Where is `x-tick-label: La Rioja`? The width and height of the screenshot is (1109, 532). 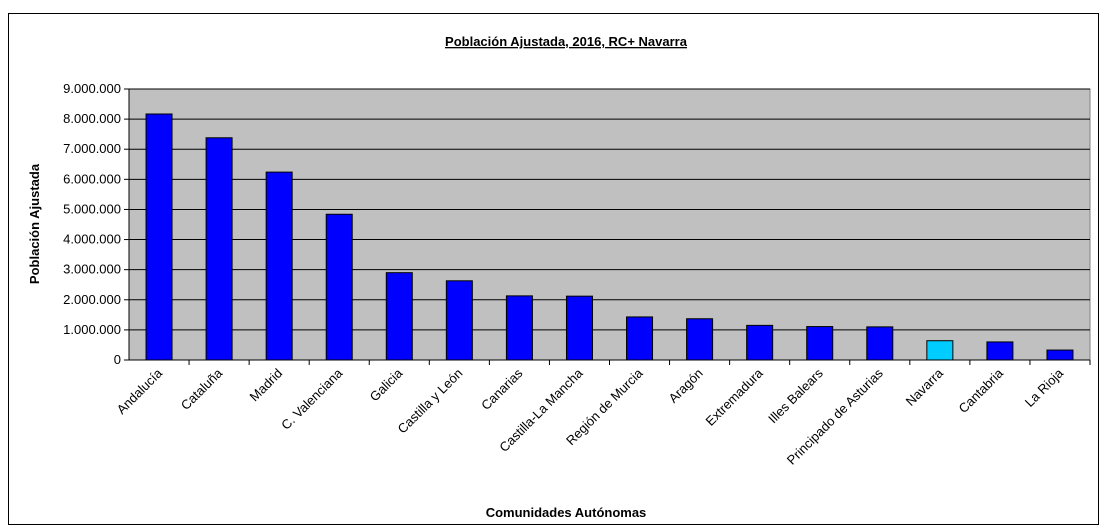
x-tick-label: La Rioja is located at coordinates (1044, 387).